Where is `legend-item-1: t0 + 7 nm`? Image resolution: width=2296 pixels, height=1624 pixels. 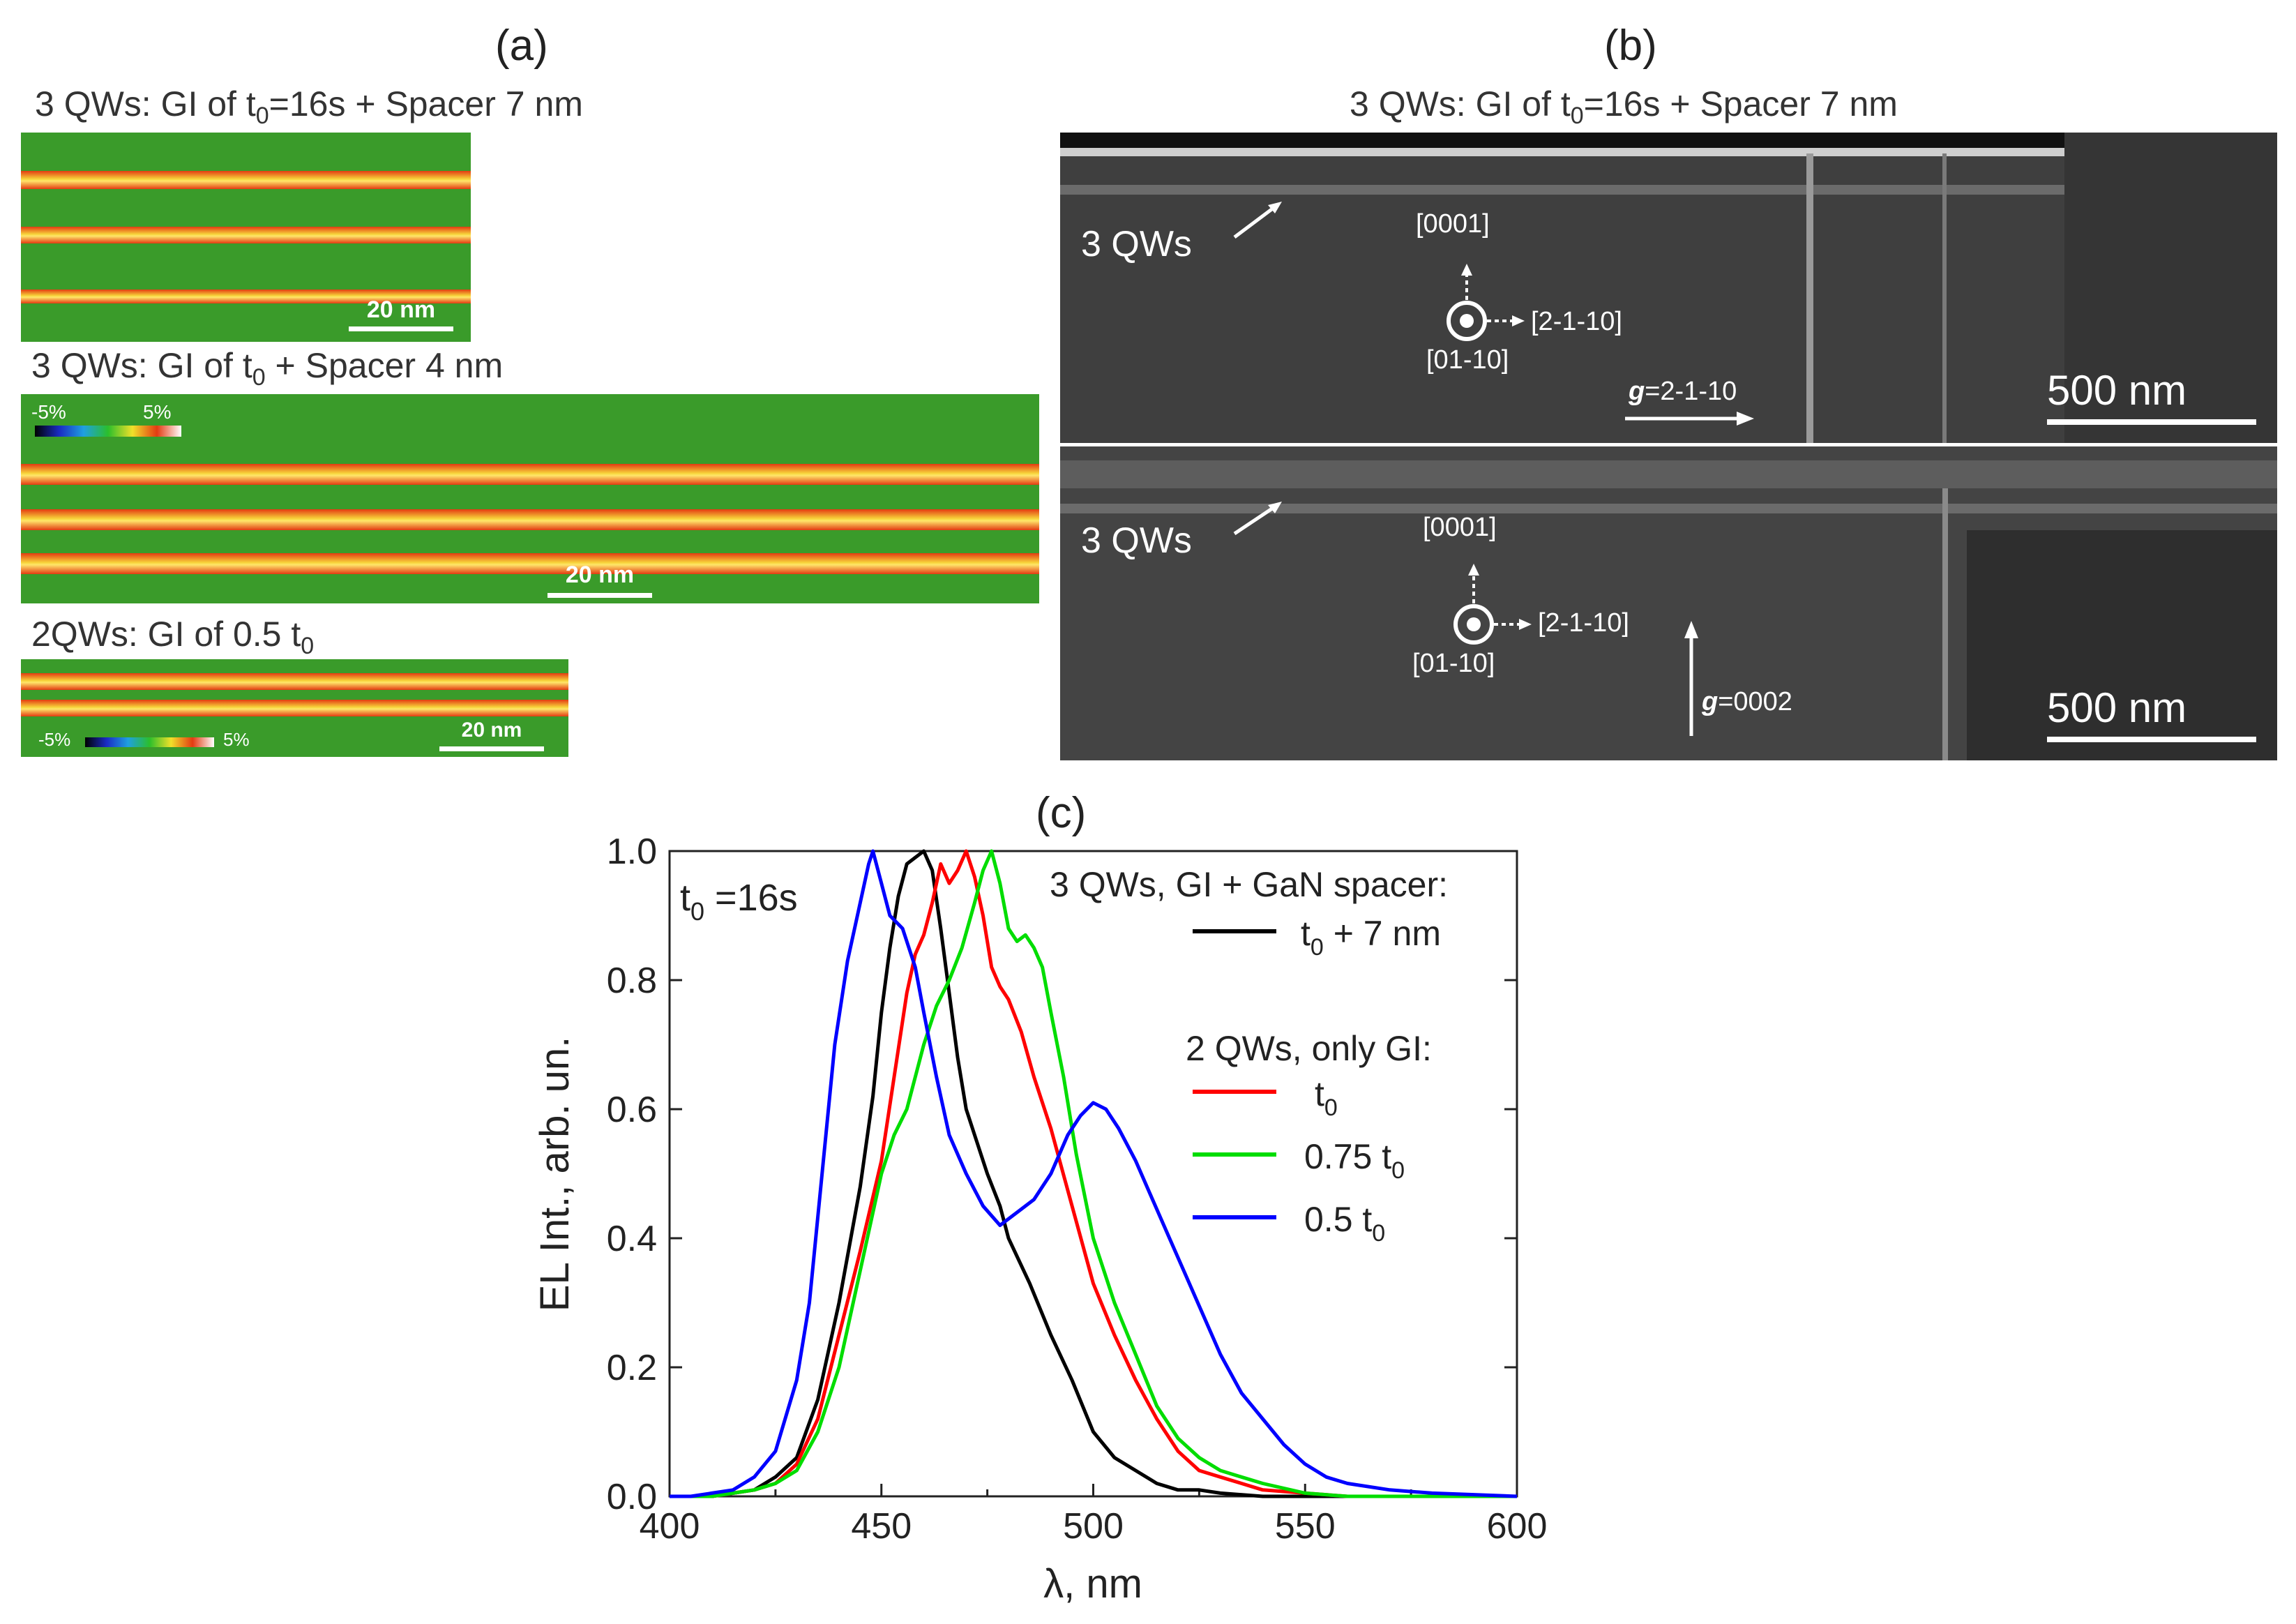
legend-item-1: t0 + 7 nm is located at coordinates (1371, 937).